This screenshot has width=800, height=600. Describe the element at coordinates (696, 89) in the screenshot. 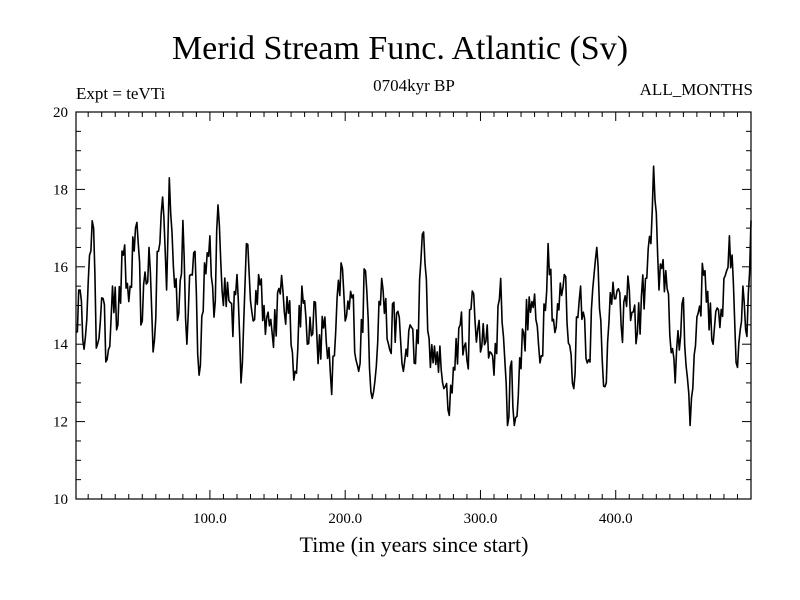

I see `months-label: ALL_MONTHS` at that location.